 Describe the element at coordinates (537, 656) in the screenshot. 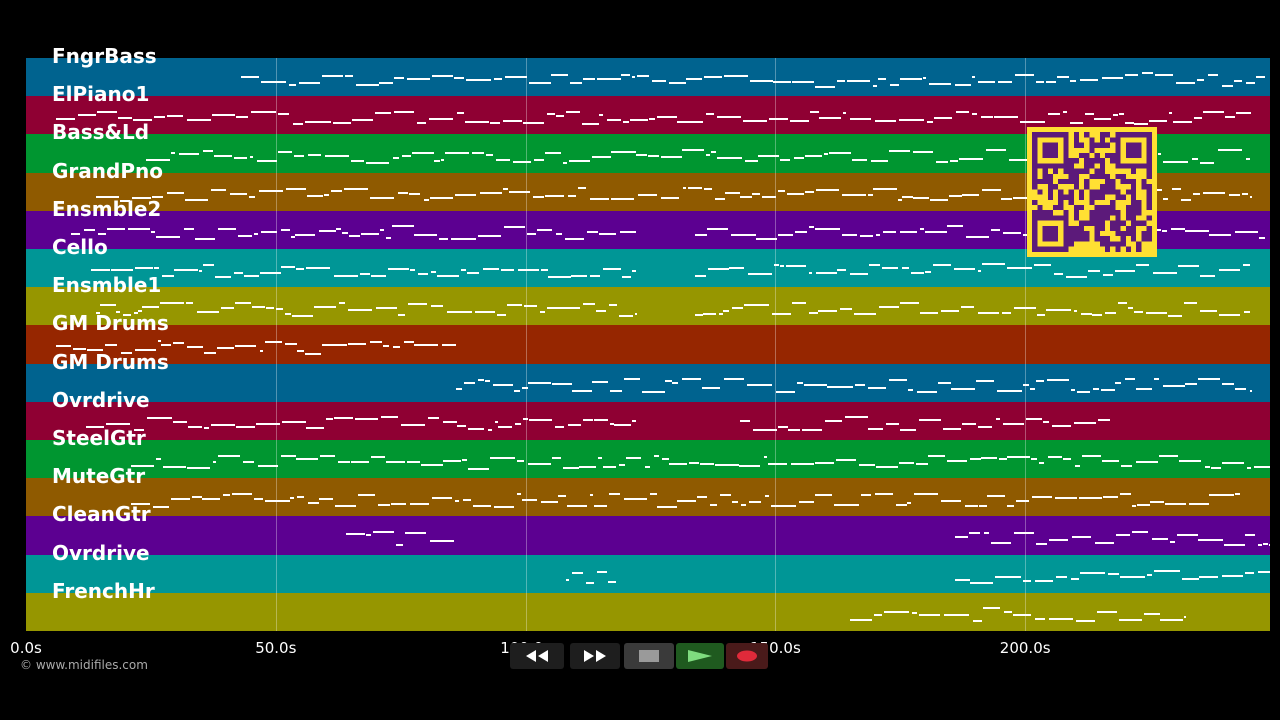

I see `rewind-button` at that location.